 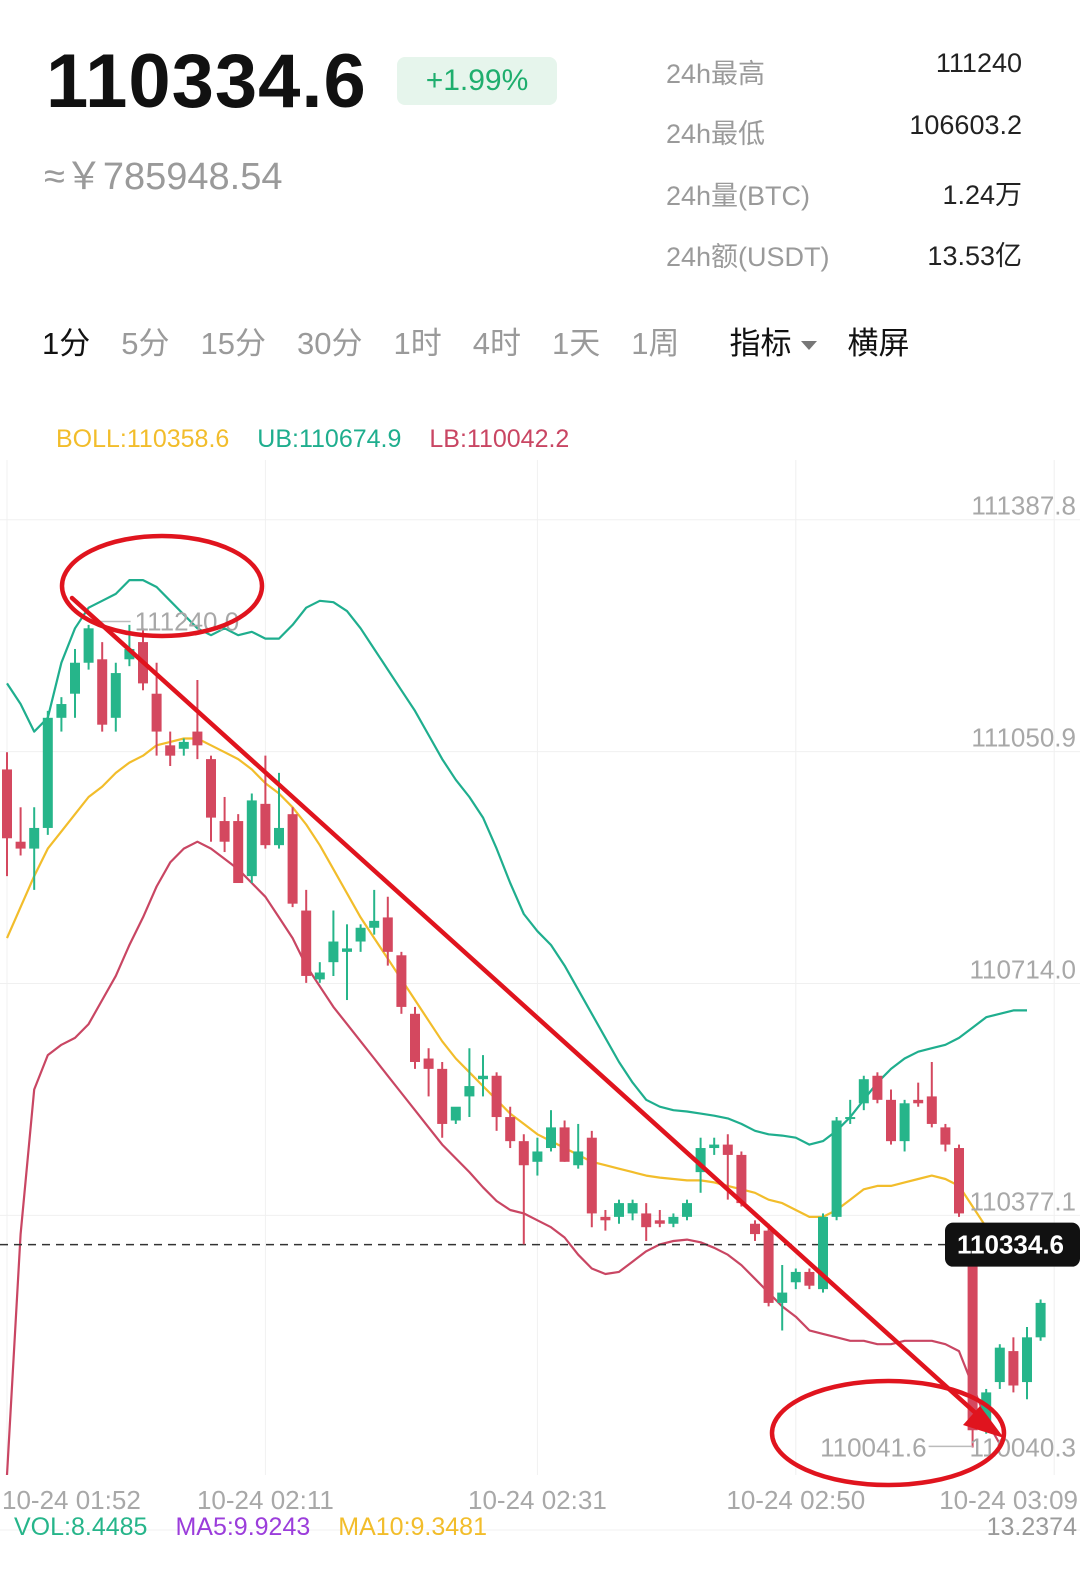 I want to click on min-marker-label: 110041.6, so click(x=873, y=1447).